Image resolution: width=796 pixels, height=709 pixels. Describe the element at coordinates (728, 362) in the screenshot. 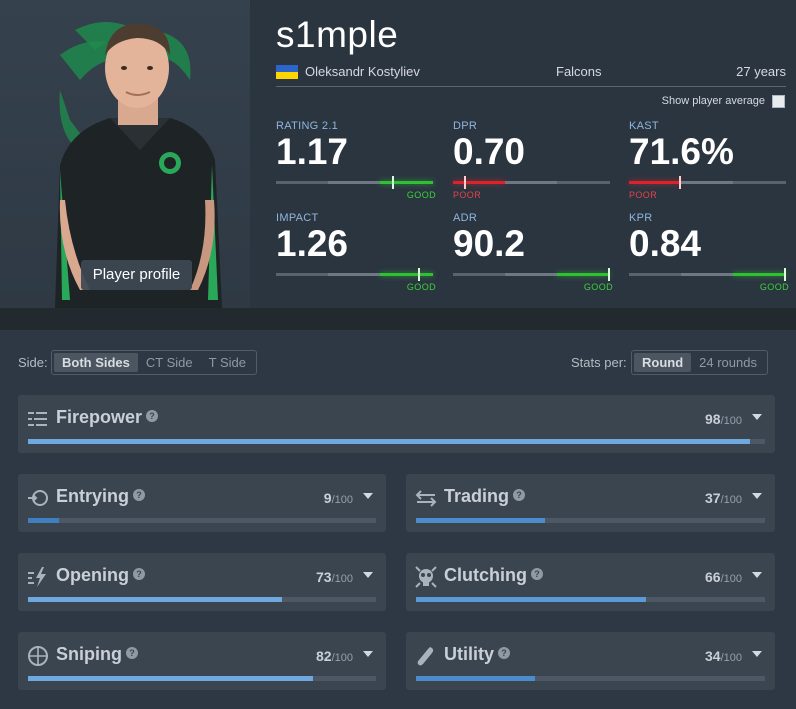

I see `per-option-24-rounds: 24 rounds` at that location.